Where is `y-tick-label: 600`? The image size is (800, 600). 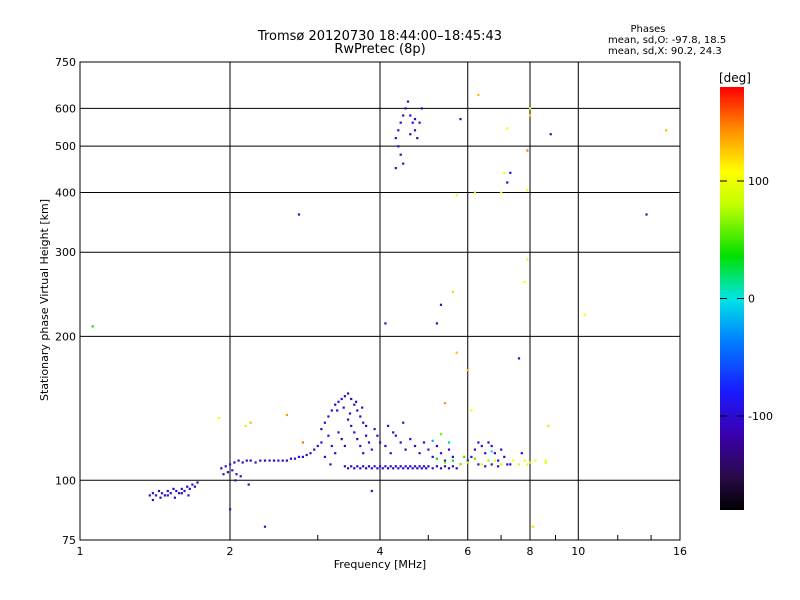 y-tick-label: 600 is located at coordinates (65, 108).